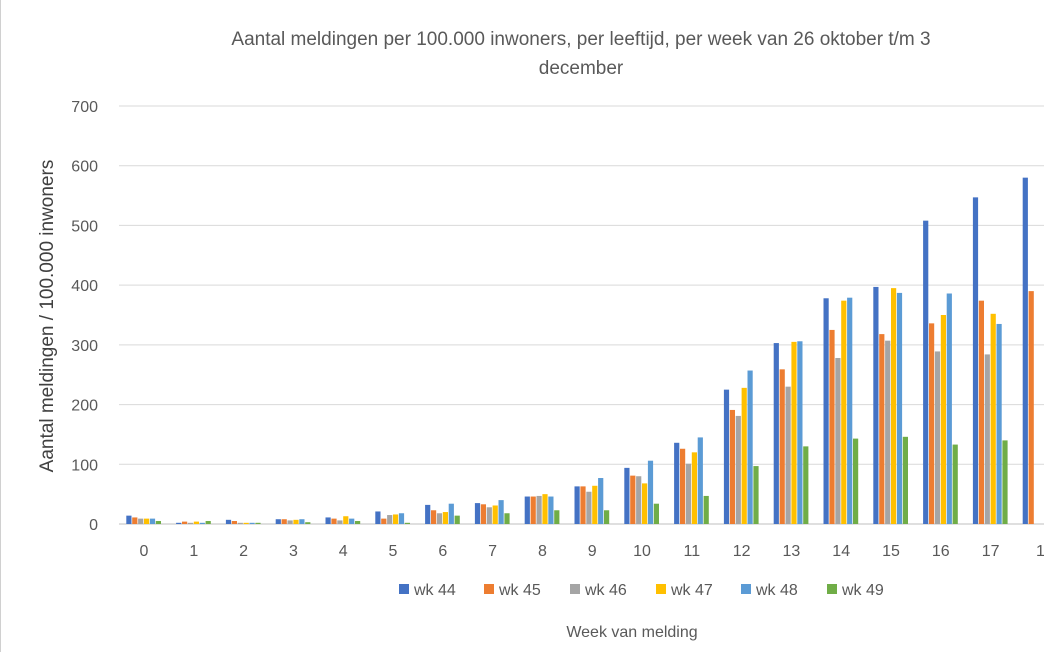 This screenshot has height=652, width=1044. I want to click on x-tick-label: 0, so click(144, 551).